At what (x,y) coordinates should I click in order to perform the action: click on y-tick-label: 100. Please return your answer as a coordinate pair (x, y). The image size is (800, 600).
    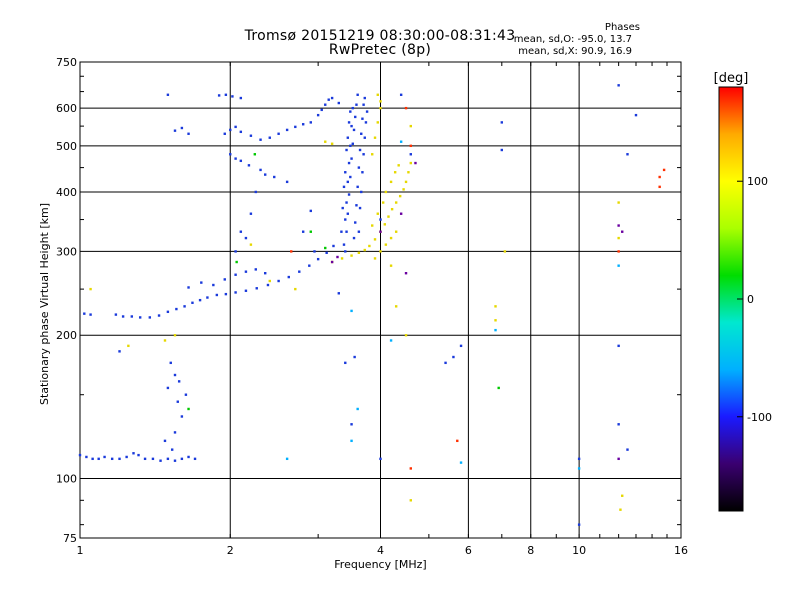
    Looking at the image, I should click on (66, 479).